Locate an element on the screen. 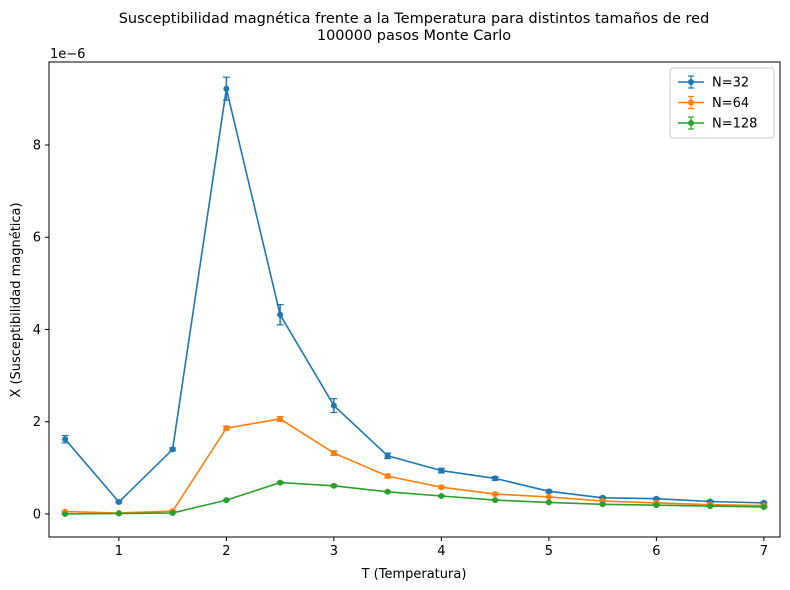 Image resolution: width=790 pixels, height=590 pixels. legend-entry: N=128 is located at coordinates (717, 124).